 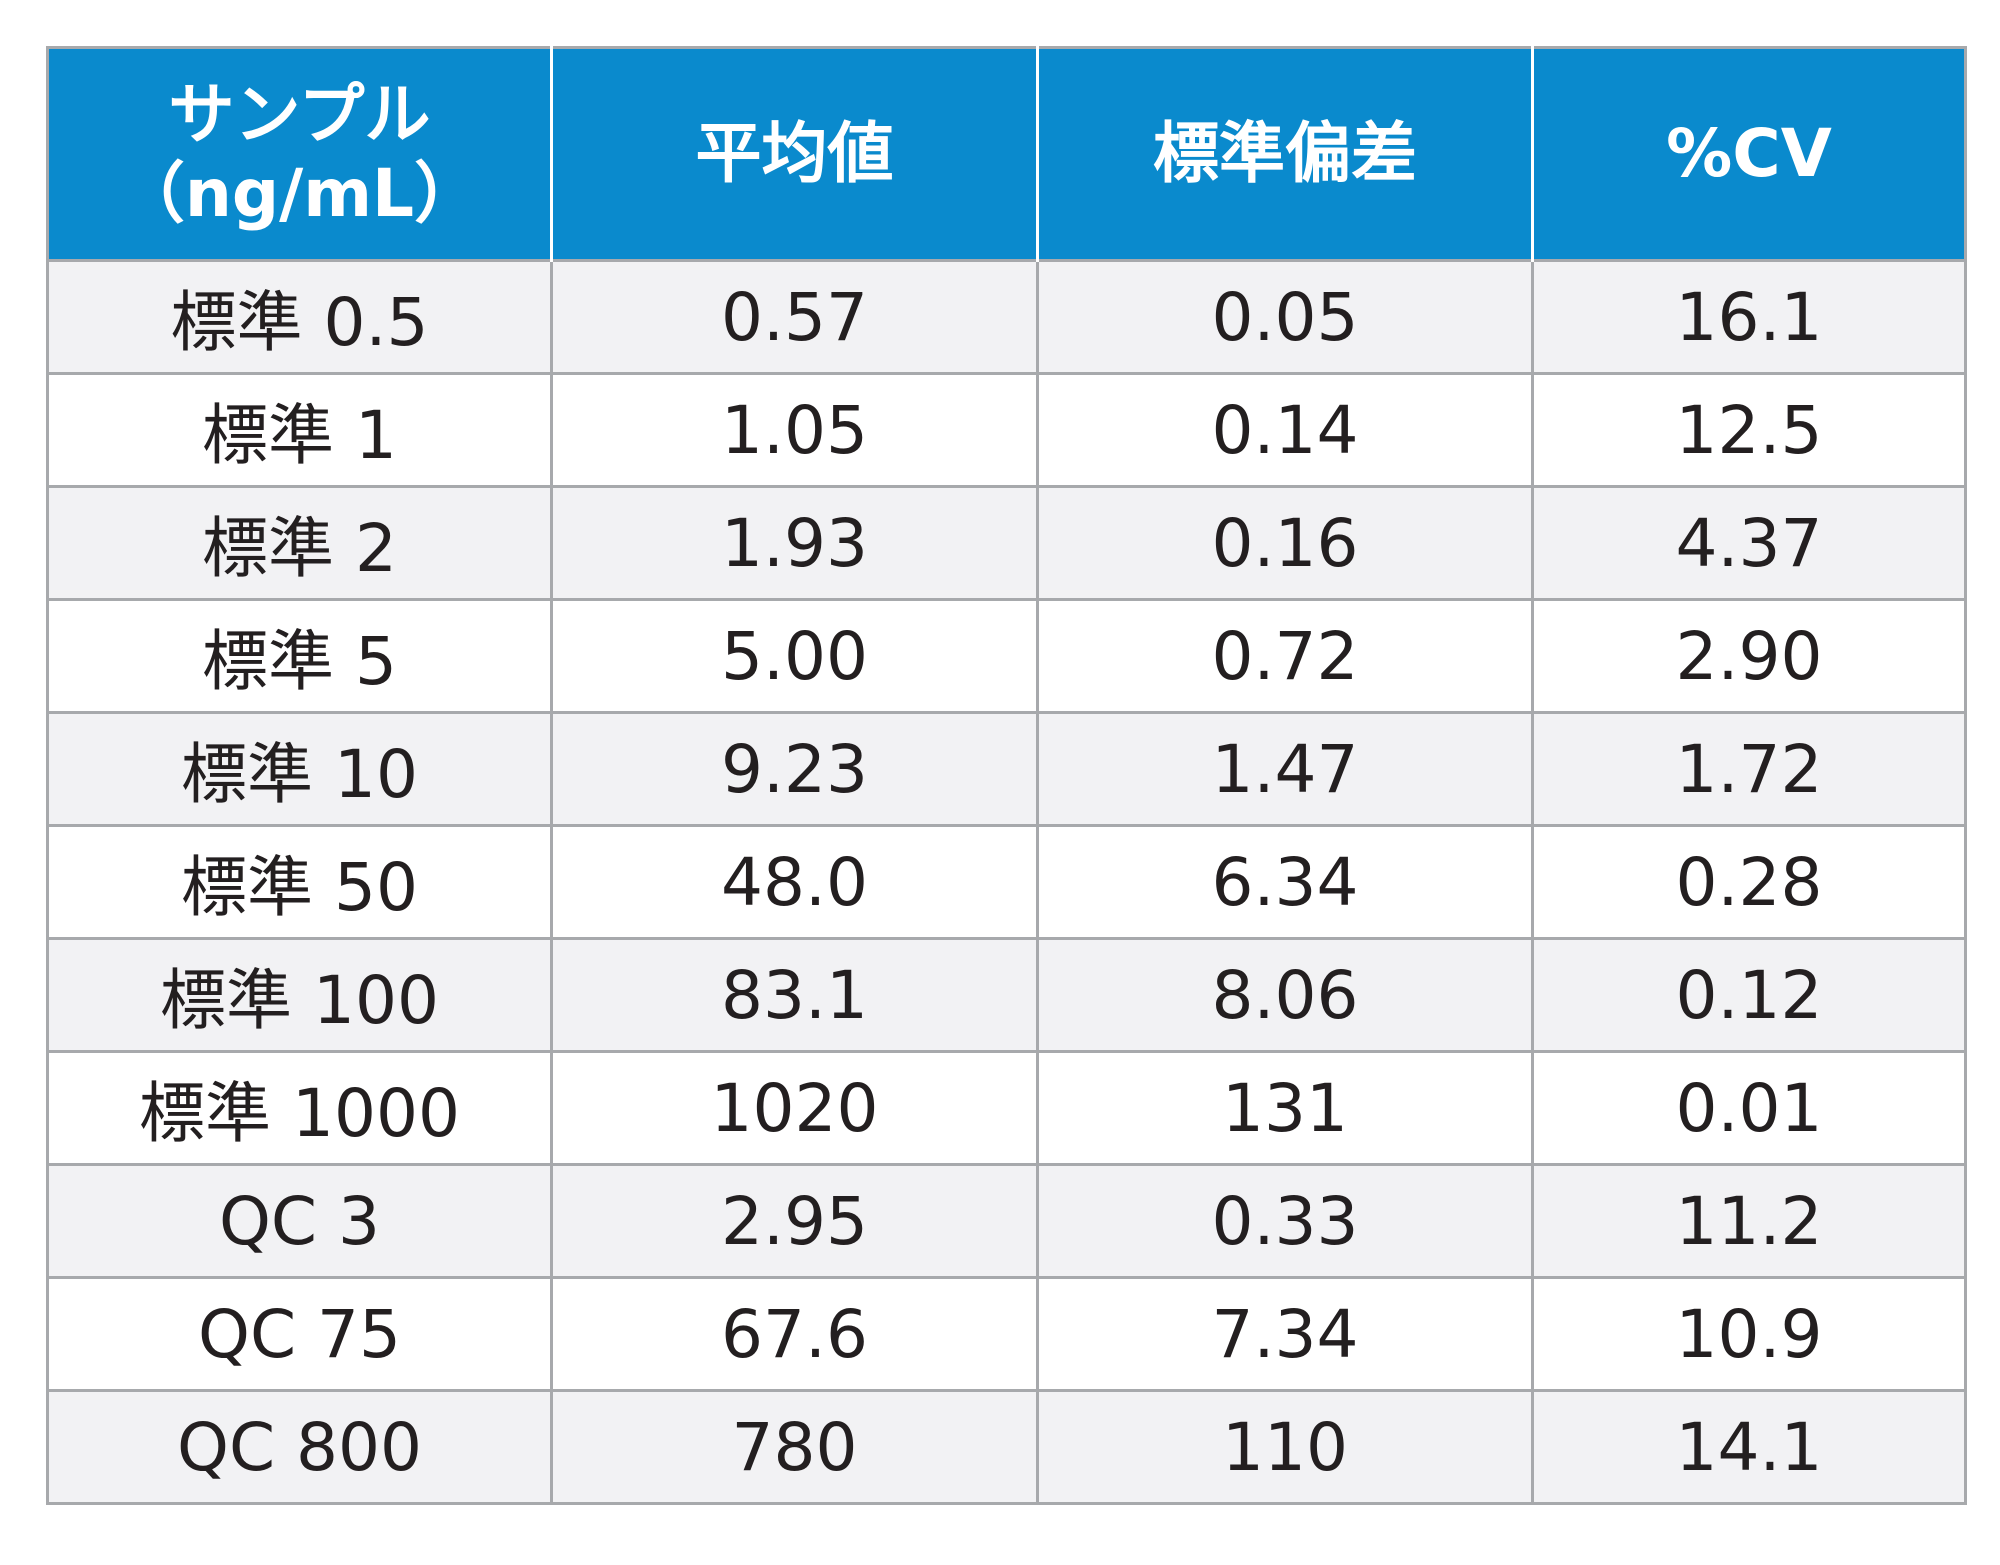 I want to click on cell-sample: 標準 50, so click(x=299, y=882).